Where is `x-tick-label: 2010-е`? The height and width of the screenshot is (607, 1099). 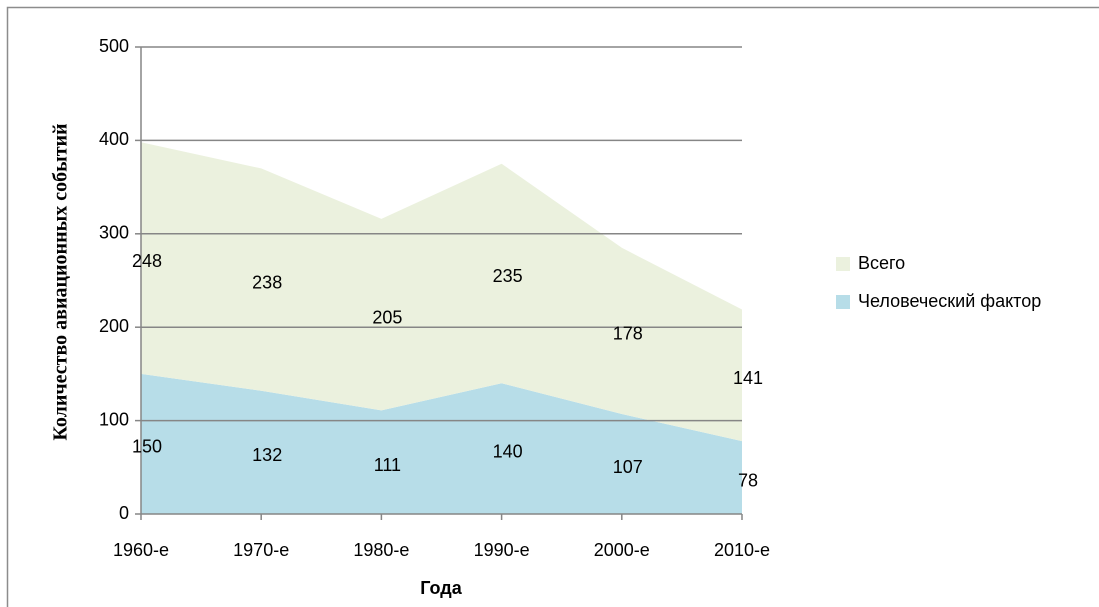
x-tick-label: 2010-е is located at coordinates (742, 550).